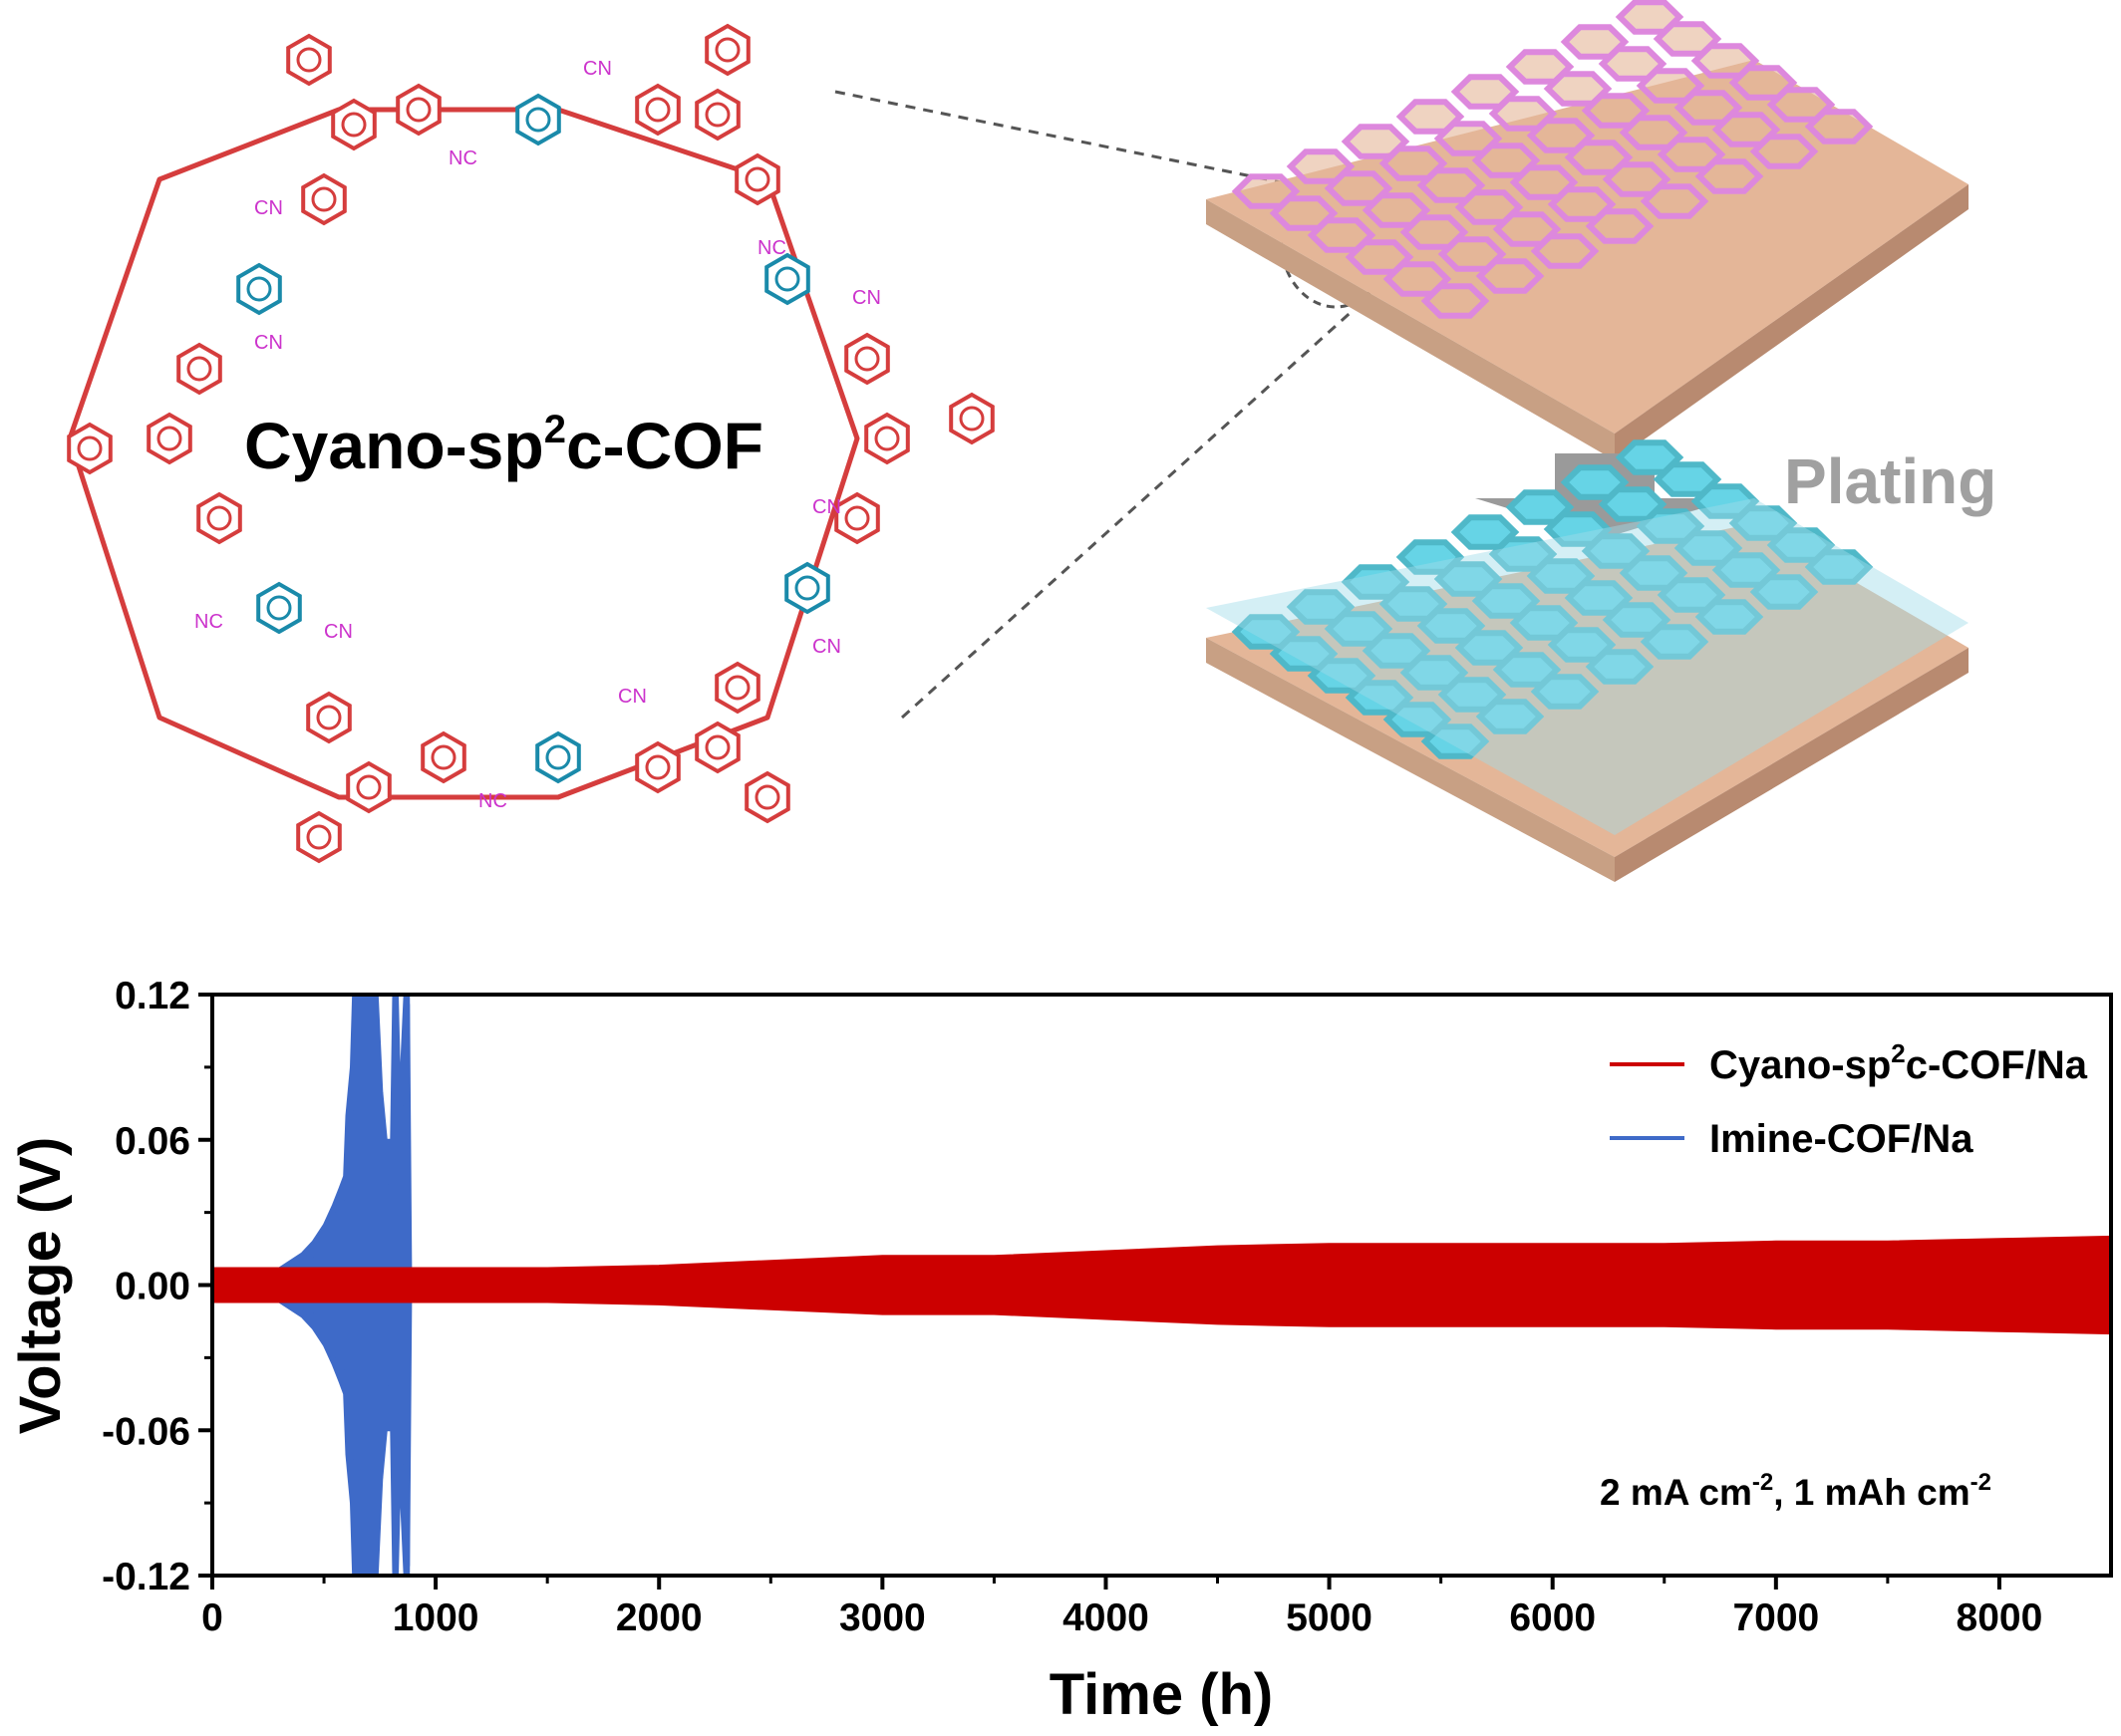  What do you see at coordinates (1841, 1139) in the screenshot?
I see `legend-label-imine: Imine-COF/Na` at bounding box center [1841, 1139].